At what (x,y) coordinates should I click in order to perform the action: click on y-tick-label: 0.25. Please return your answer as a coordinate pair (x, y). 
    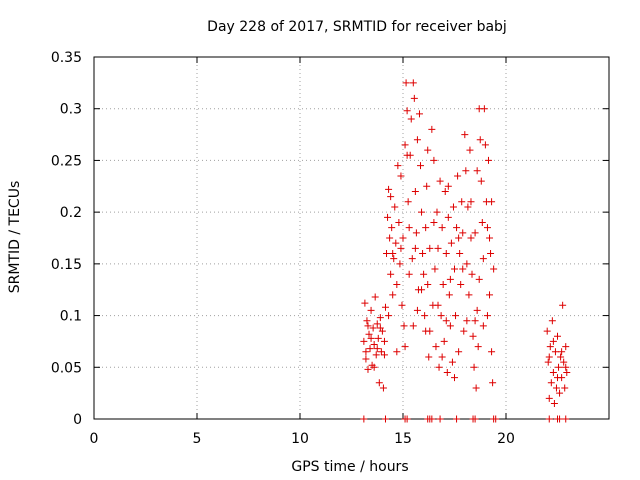
    Looking at the image, I should click on (66, 161).